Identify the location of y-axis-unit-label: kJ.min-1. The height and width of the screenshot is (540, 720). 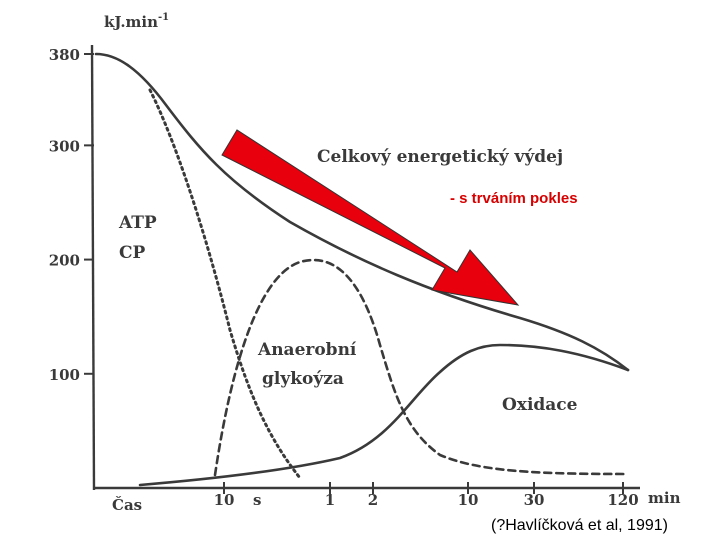
(136, 21).